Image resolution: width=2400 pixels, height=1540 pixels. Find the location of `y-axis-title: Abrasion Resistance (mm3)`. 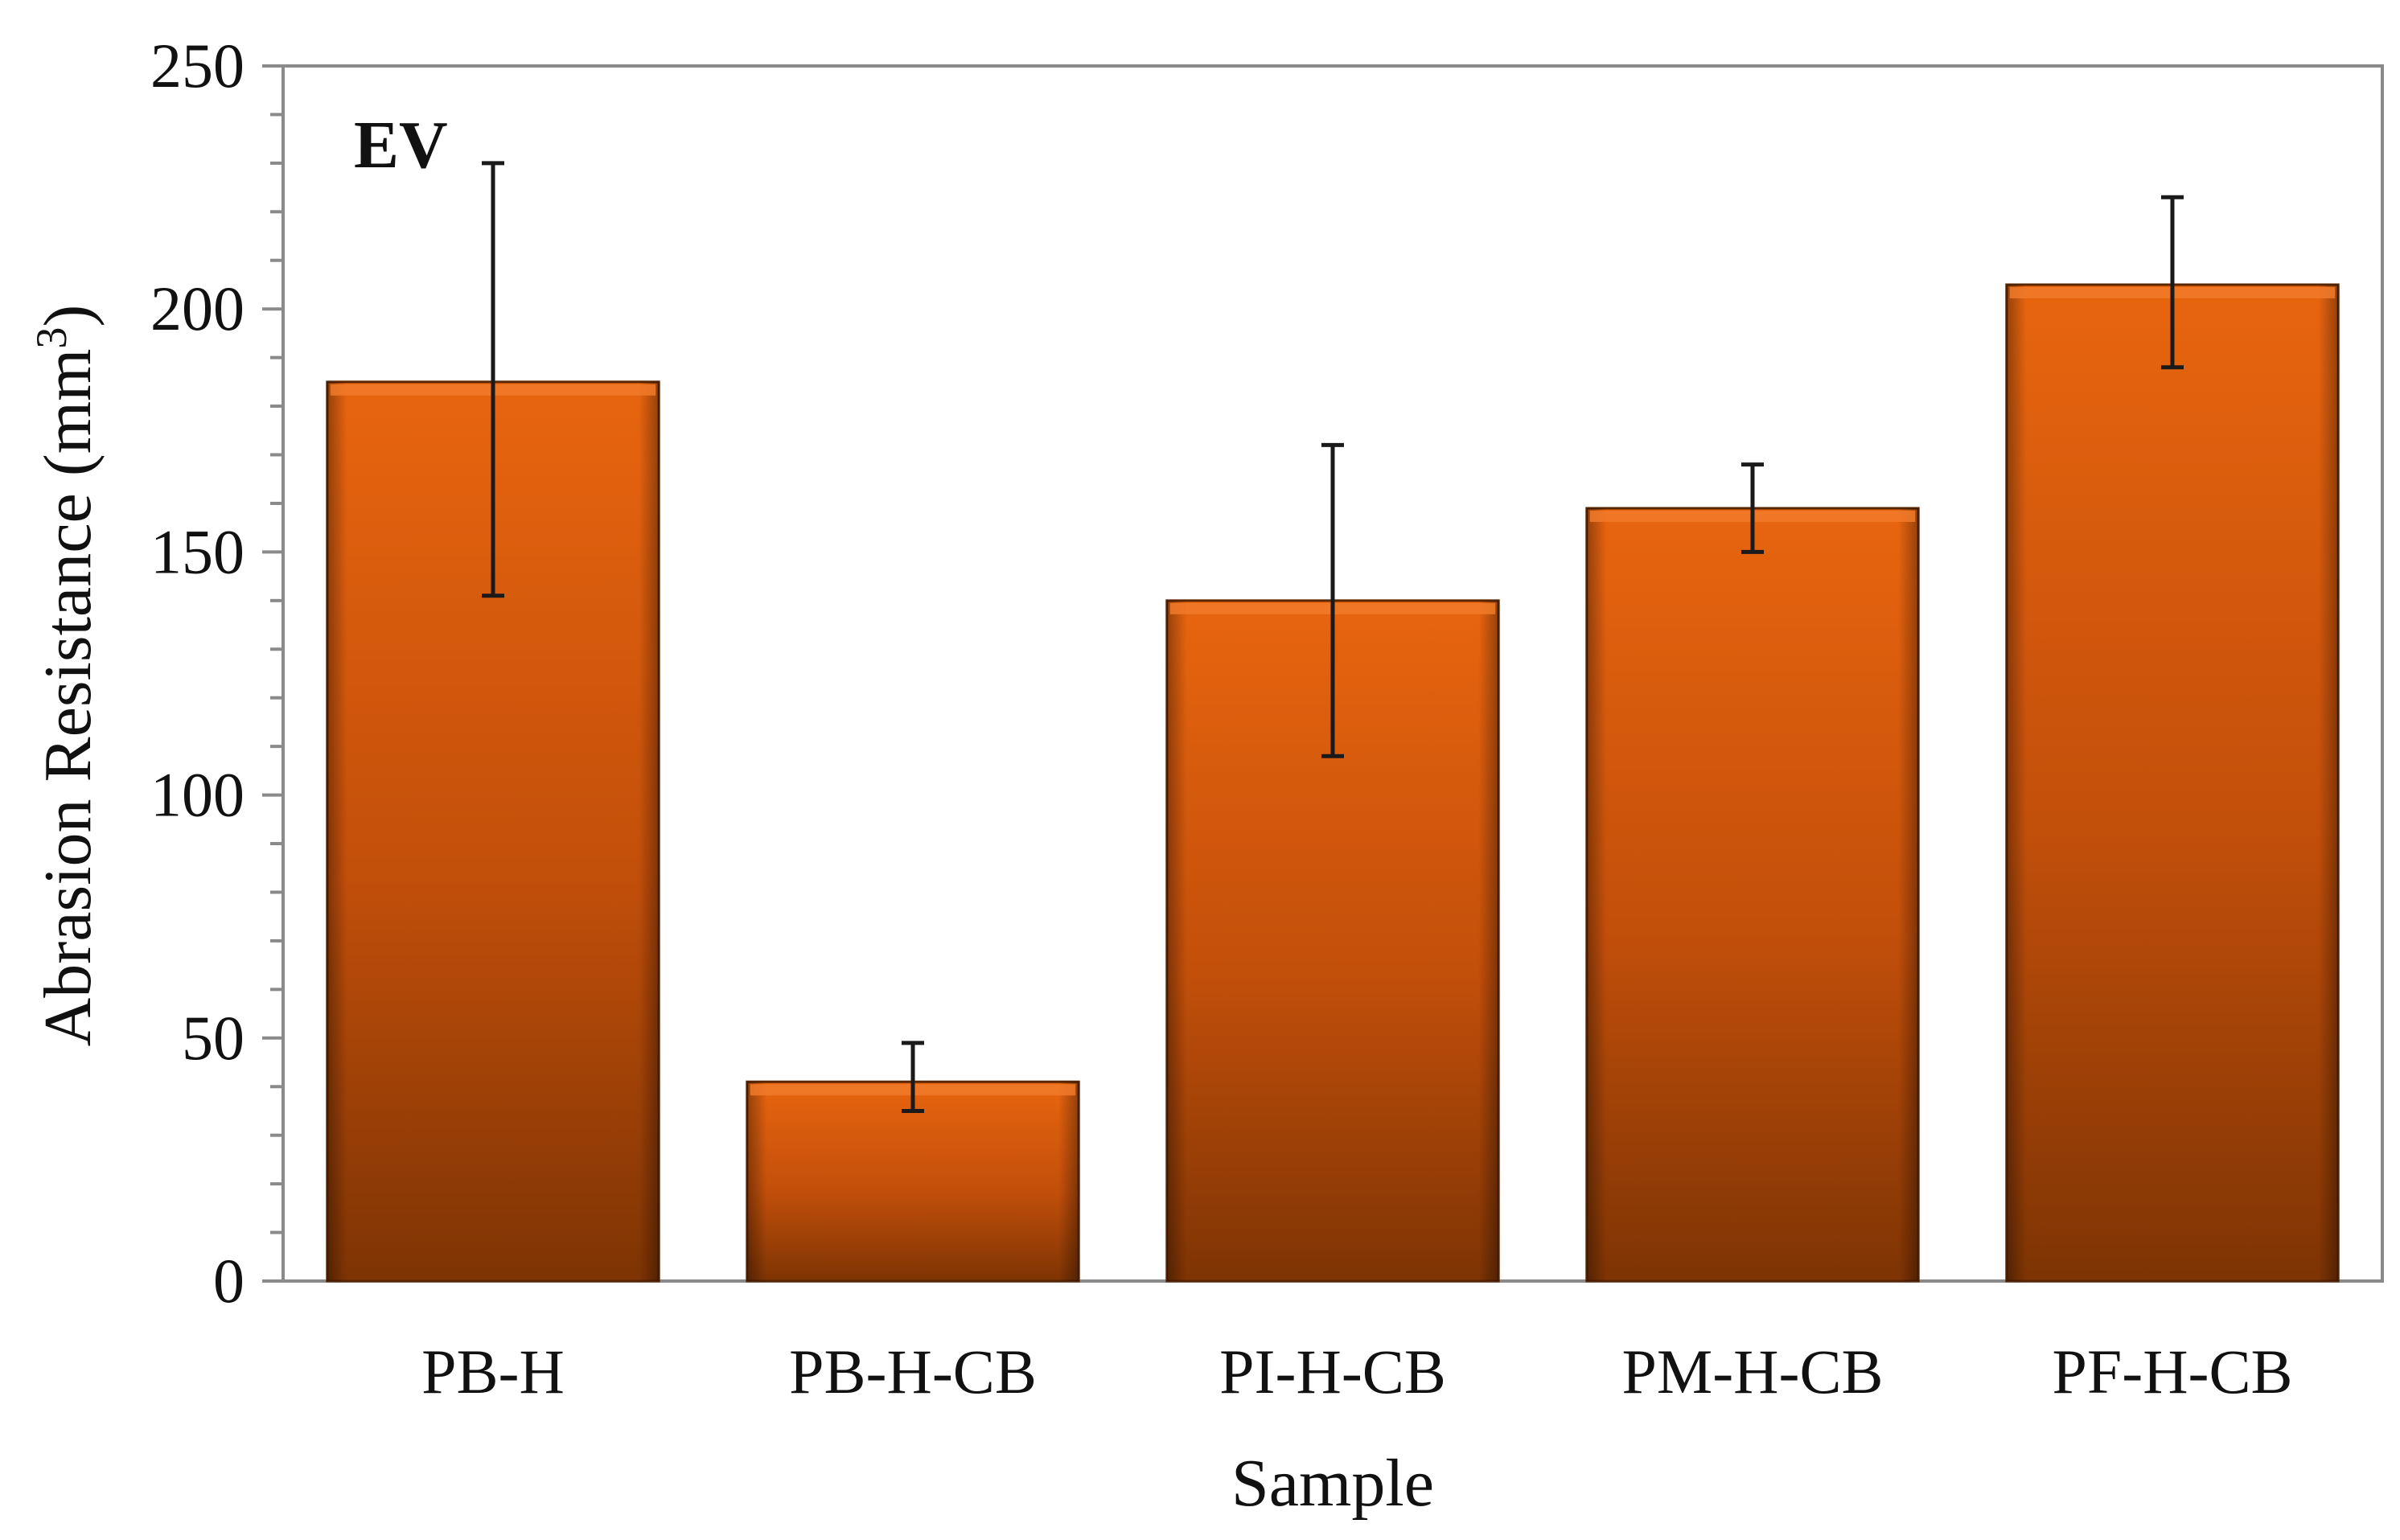

y-axis-title: Abrasion Resistance (mm3) is located at coordinates (66, 676).